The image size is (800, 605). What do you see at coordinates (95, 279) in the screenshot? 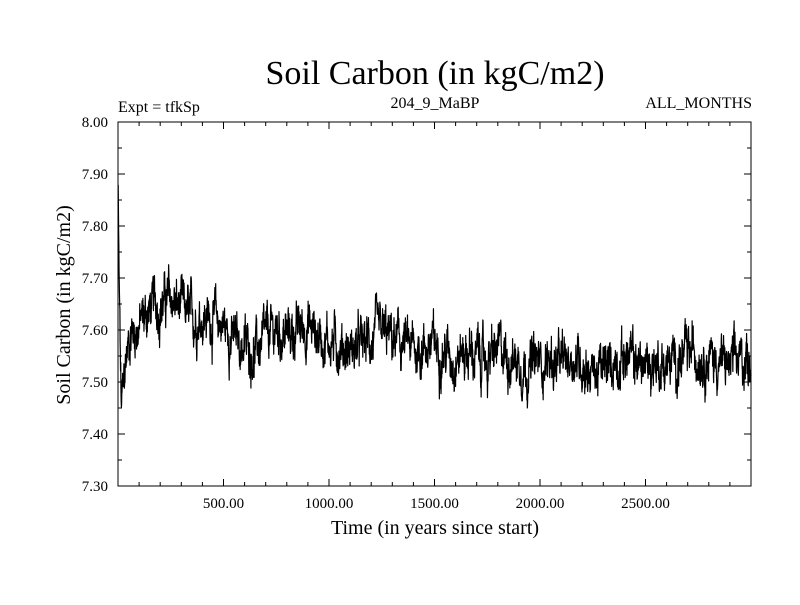
I see `y-tick-label: 7.70` at bounding box center [95, 279].